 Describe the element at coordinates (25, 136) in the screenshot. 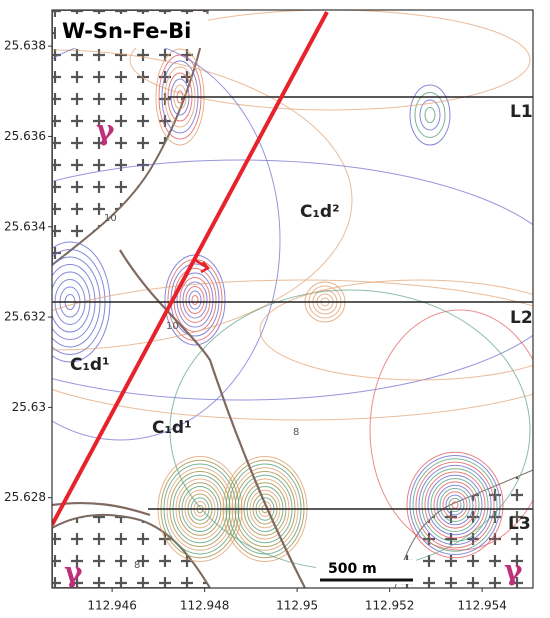

I see `y-tick-label: 25.636` at that location.